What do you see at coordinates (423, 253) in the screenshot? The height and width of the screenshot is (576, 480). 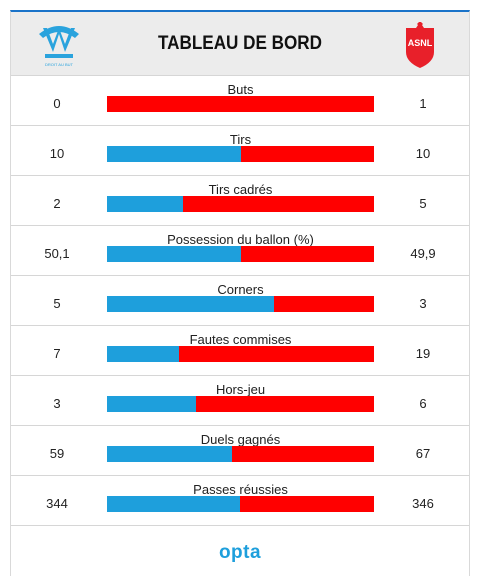 I see `away-value: 49,9` at bounding box center [423, 253].